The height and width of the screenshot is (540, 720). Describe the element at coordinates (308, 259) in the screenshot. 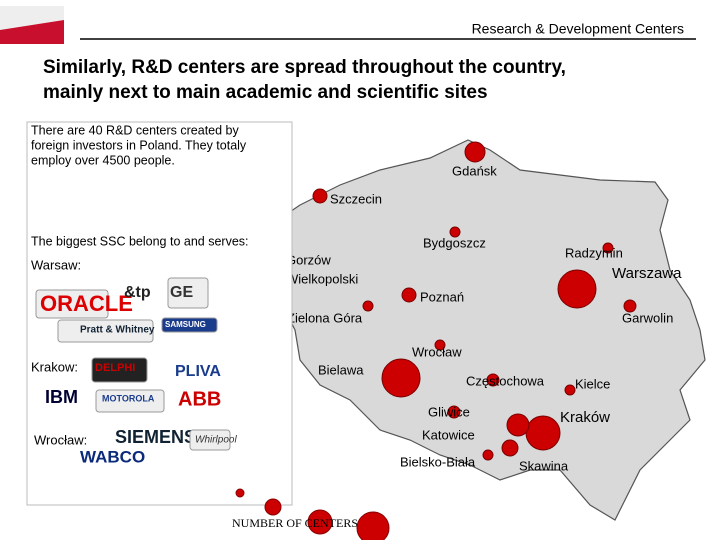

I see `city-label: Gorzów` at that location.